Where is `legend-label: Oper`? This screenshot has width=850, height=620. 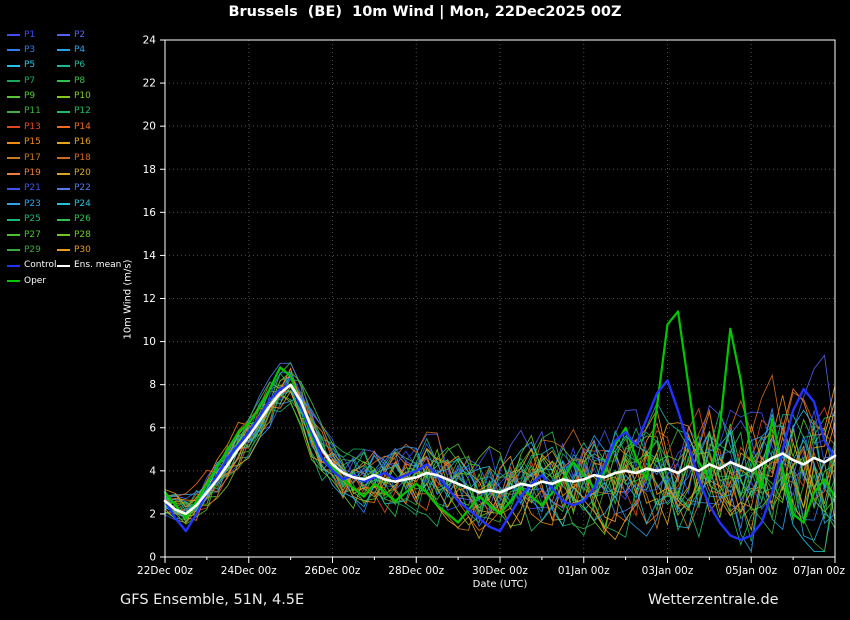
legend-label: Oper is located at coordinates (35, 280).